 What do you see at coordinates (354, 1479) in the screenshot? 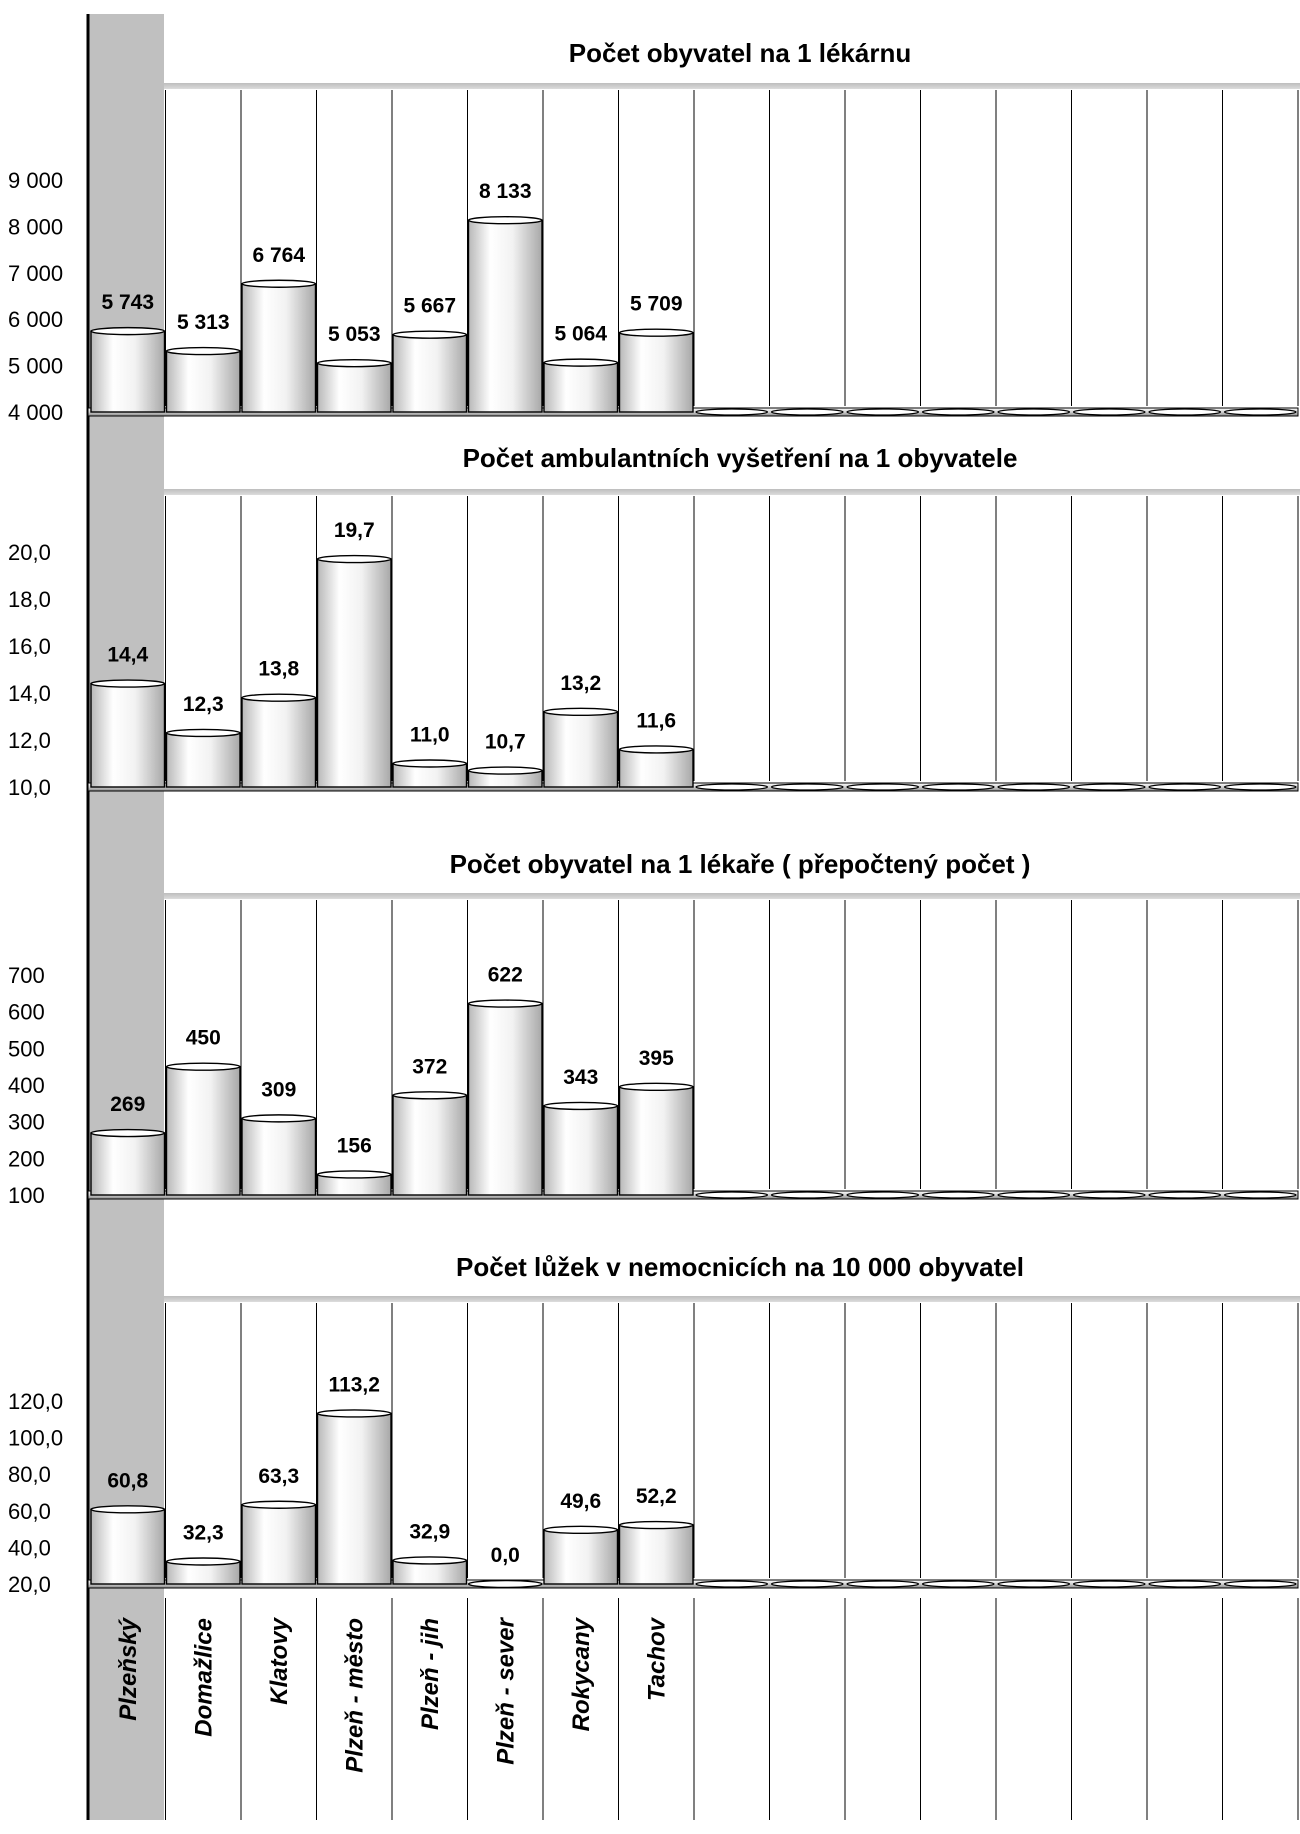
I see `bar: 113,2` at bounding box center [354, 1479].